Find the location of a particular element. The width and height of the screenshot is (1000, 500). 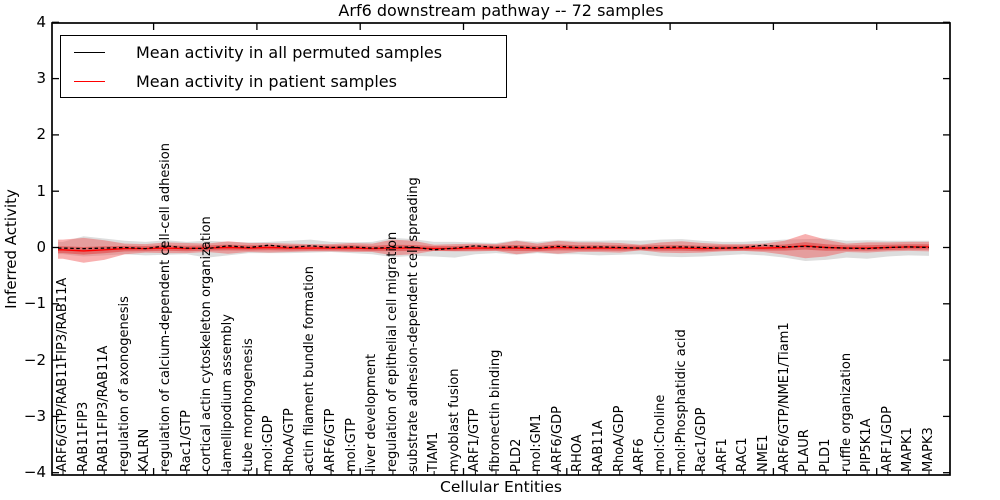

x-tick-label: RhoA/GDP is located at coordinates (619, 438).